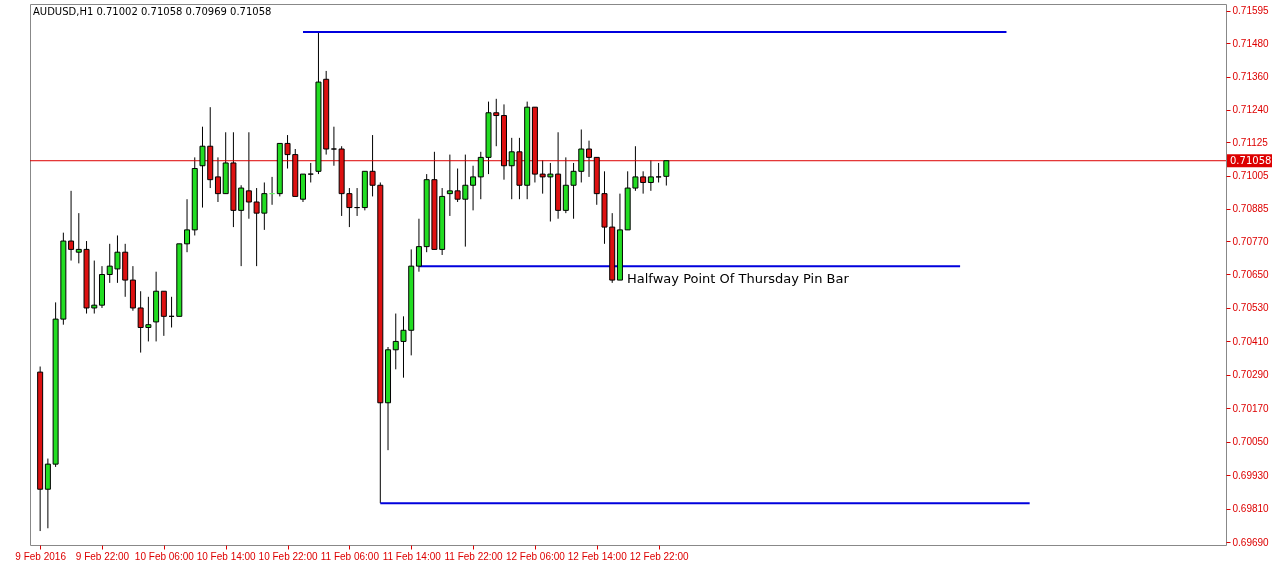 This screenshot has width=1276, height=565. Describe the element at coordinates (1251, 160) in the screenshot. I see `ref-line-label: 0.71058` at that location.